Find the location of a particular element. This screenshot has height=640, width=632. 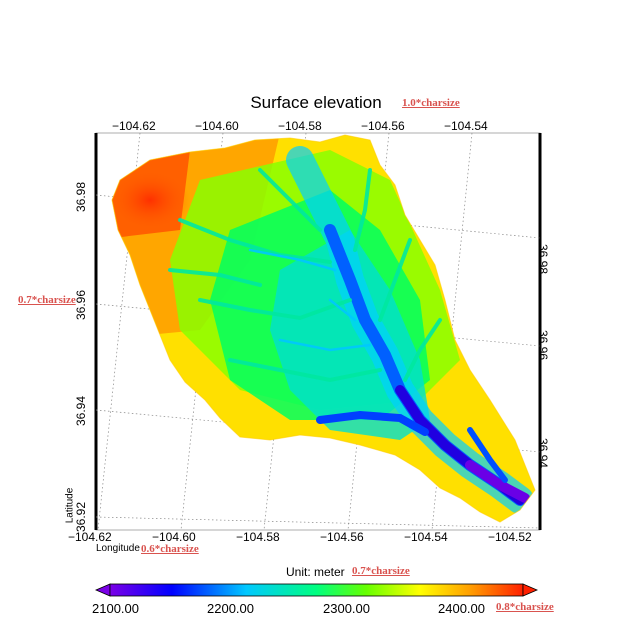

colorbar is located at coordinates (316, 590).